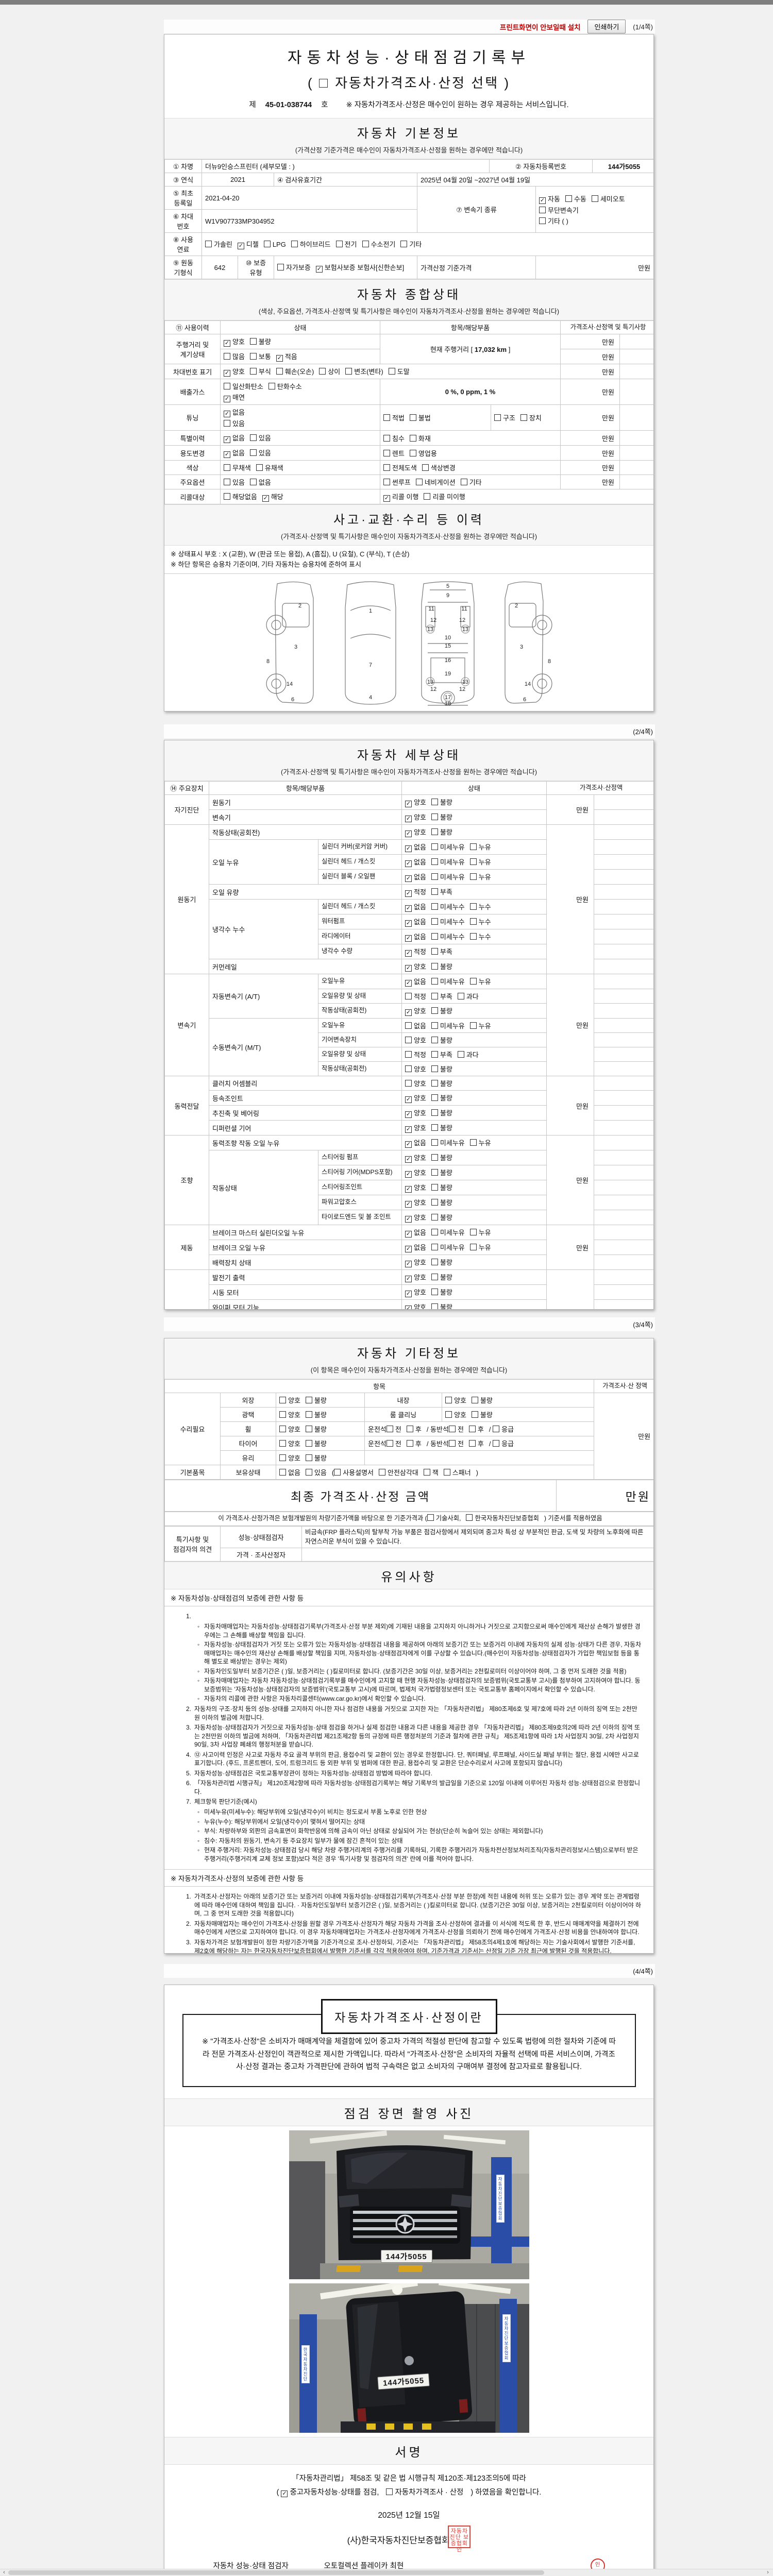 This screenshot has width=773, height=2576. What do you see at coordinates (540, 27) in the screenshot?
I see `print-install-warning: 프린트화면이 안보일때 설치` at bounding box center [540, 27].